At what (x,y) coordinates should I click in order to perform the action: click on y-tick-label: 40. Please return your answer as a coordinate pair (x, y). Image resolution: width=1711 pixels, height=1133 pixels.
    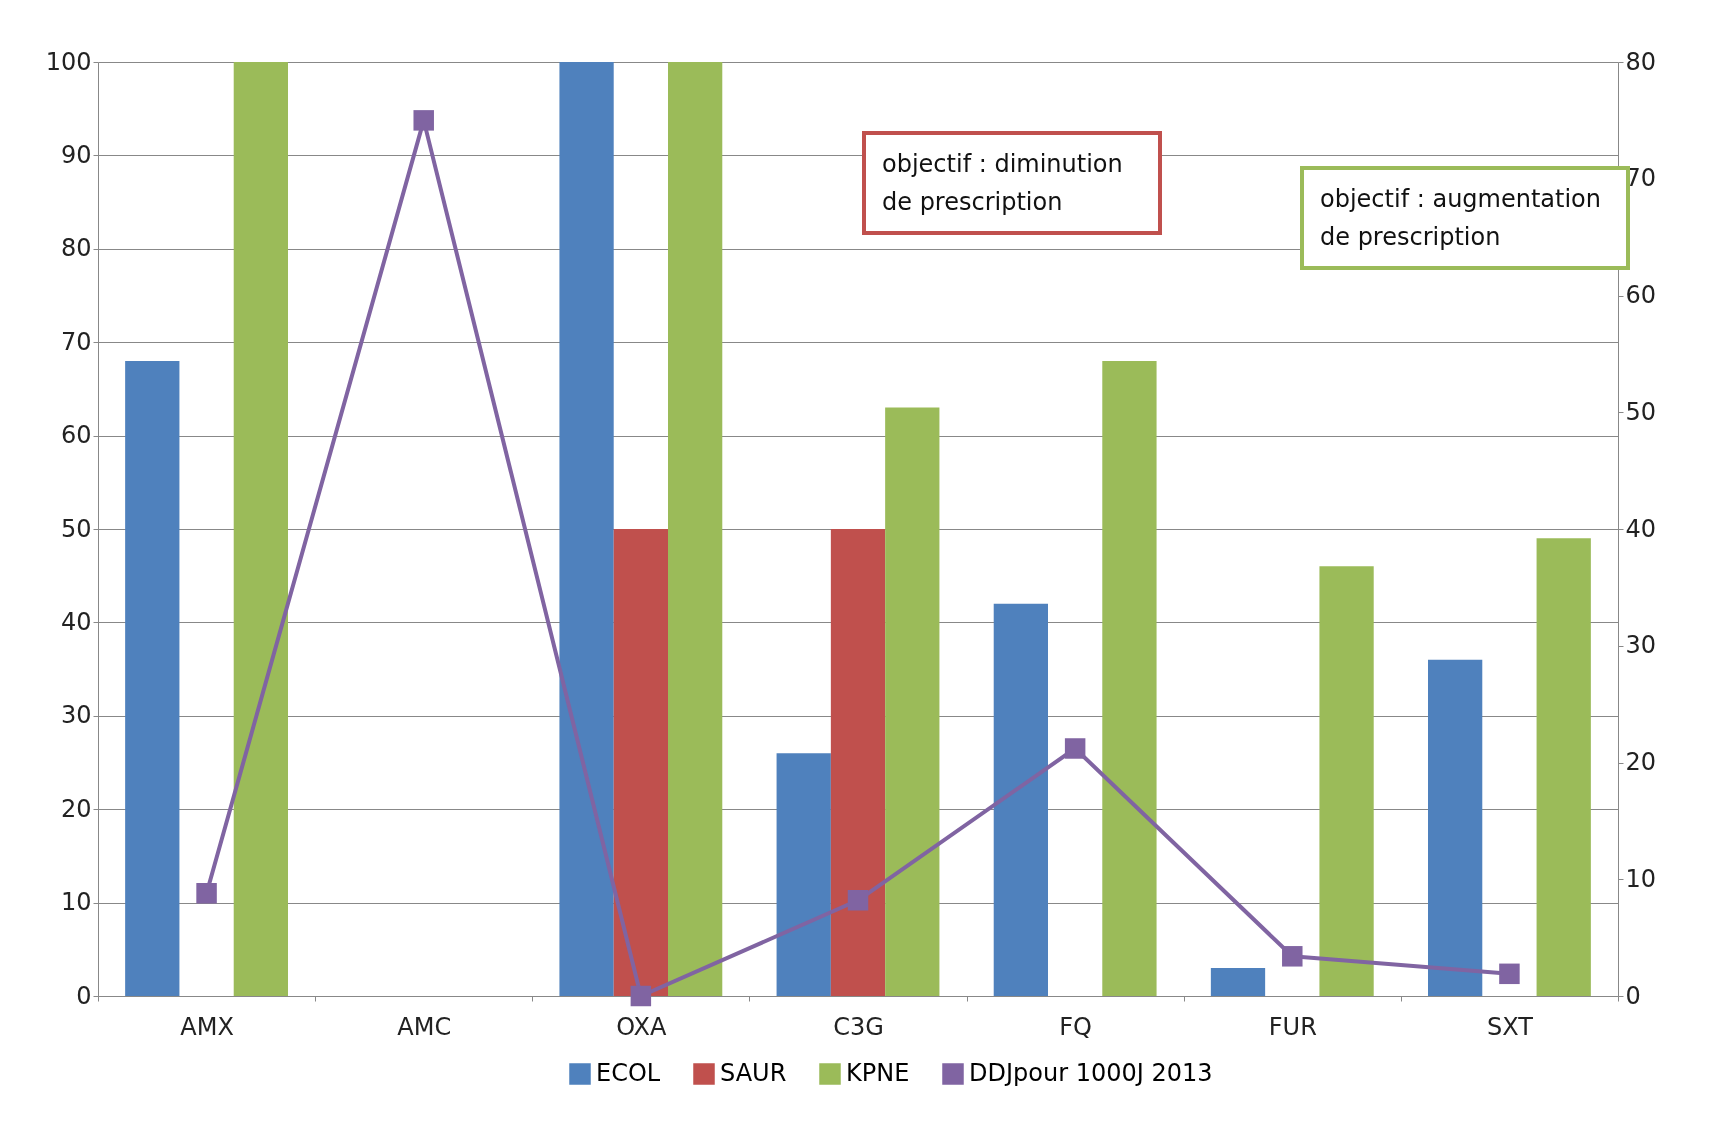
    Looking at the image, I should click on (76, 621).